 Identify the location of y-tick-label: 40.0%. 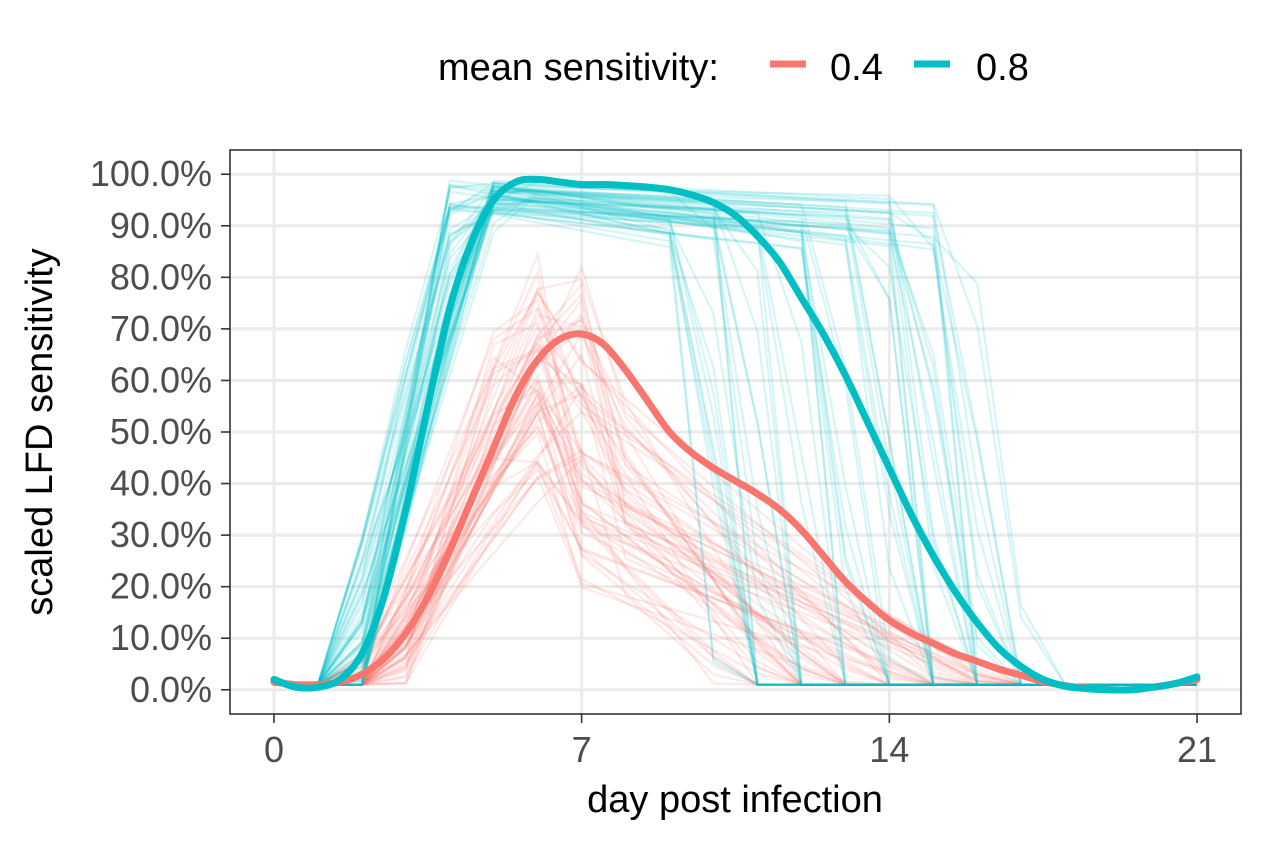
(161, 483).